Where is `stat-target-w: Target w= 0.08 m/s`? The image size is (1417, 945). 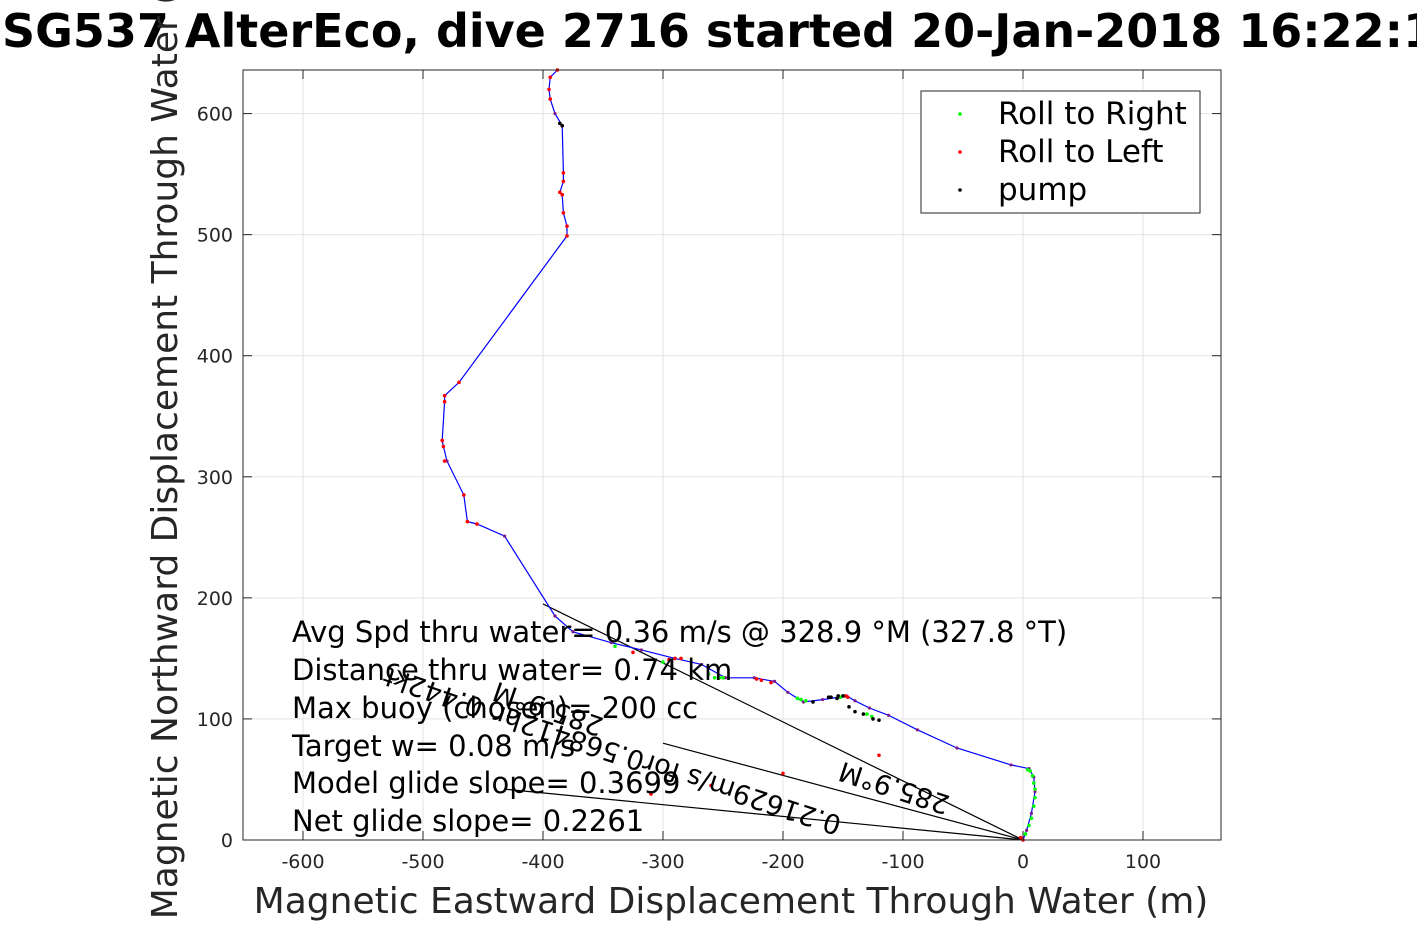
stat-target-w: Target w= 0.08 m/s is located at coordinates (433, 746).